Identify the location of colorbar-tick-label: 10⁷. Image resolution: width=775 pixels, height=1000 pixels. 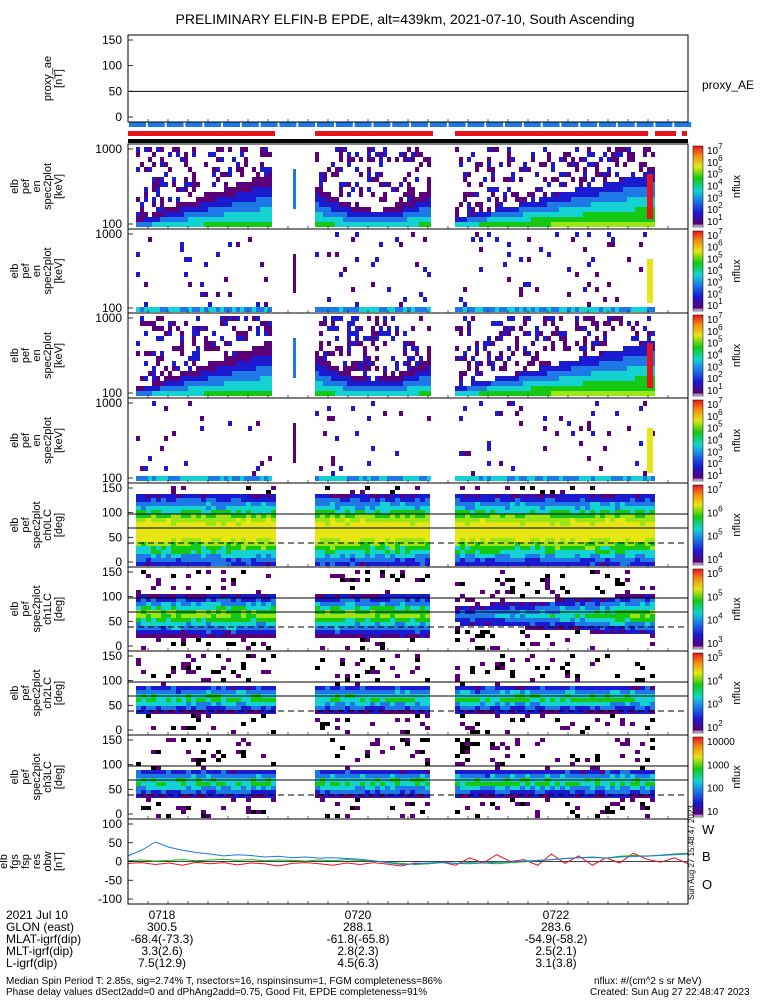
(715, 488).